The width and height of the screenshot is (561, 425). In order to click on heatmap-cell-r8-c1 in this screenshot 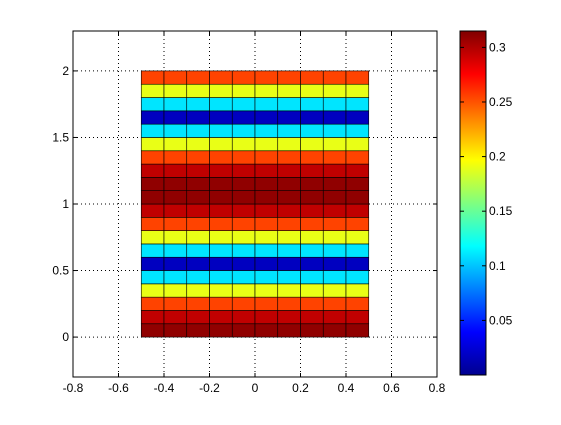, I will do `click(175, 224)`.